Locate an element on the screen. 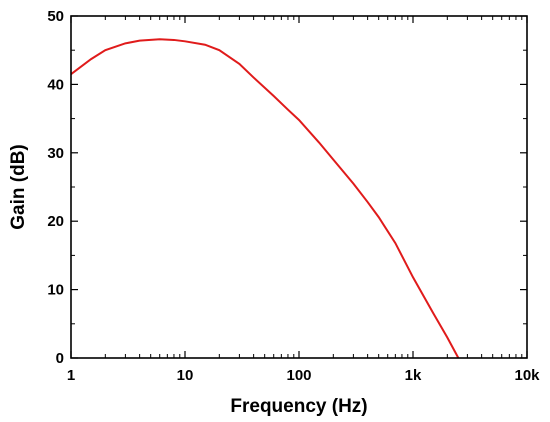  y-tick-label: 40 is located at coordinates (55, 84).